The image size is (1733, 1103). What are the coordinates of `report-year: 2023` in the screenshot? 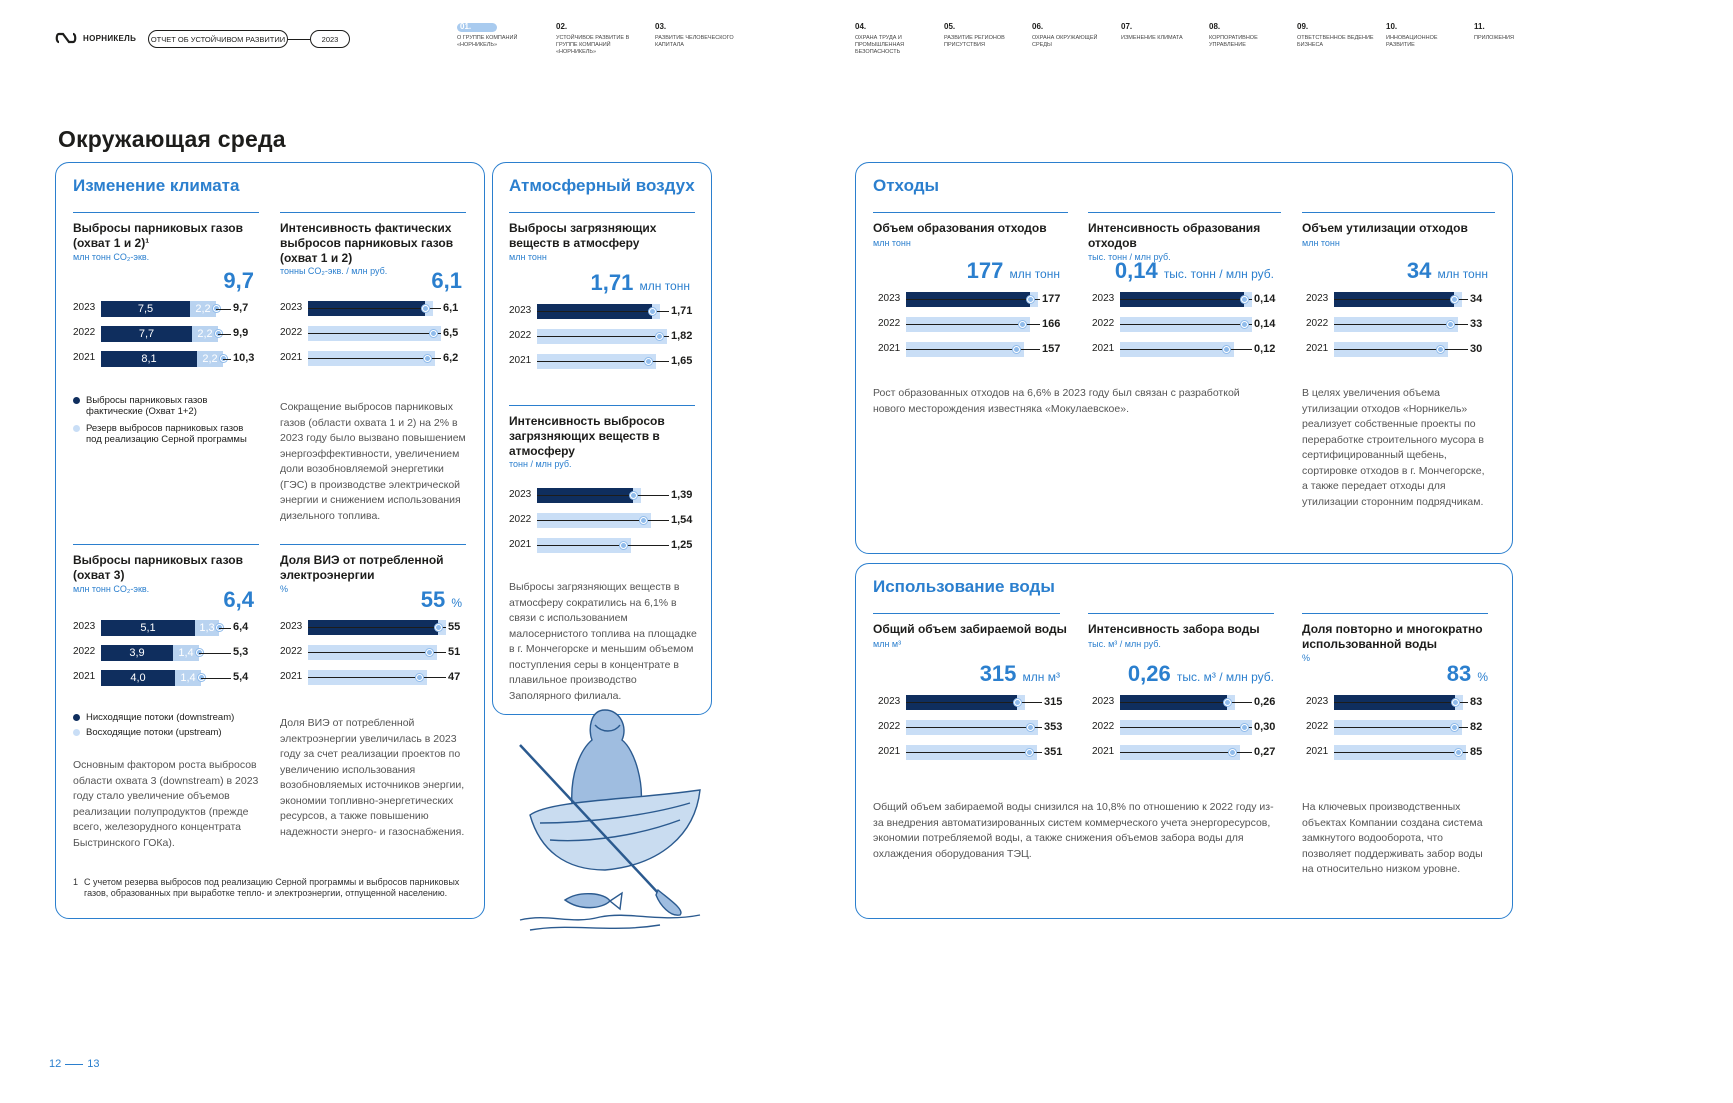 It's located at (330, 39).